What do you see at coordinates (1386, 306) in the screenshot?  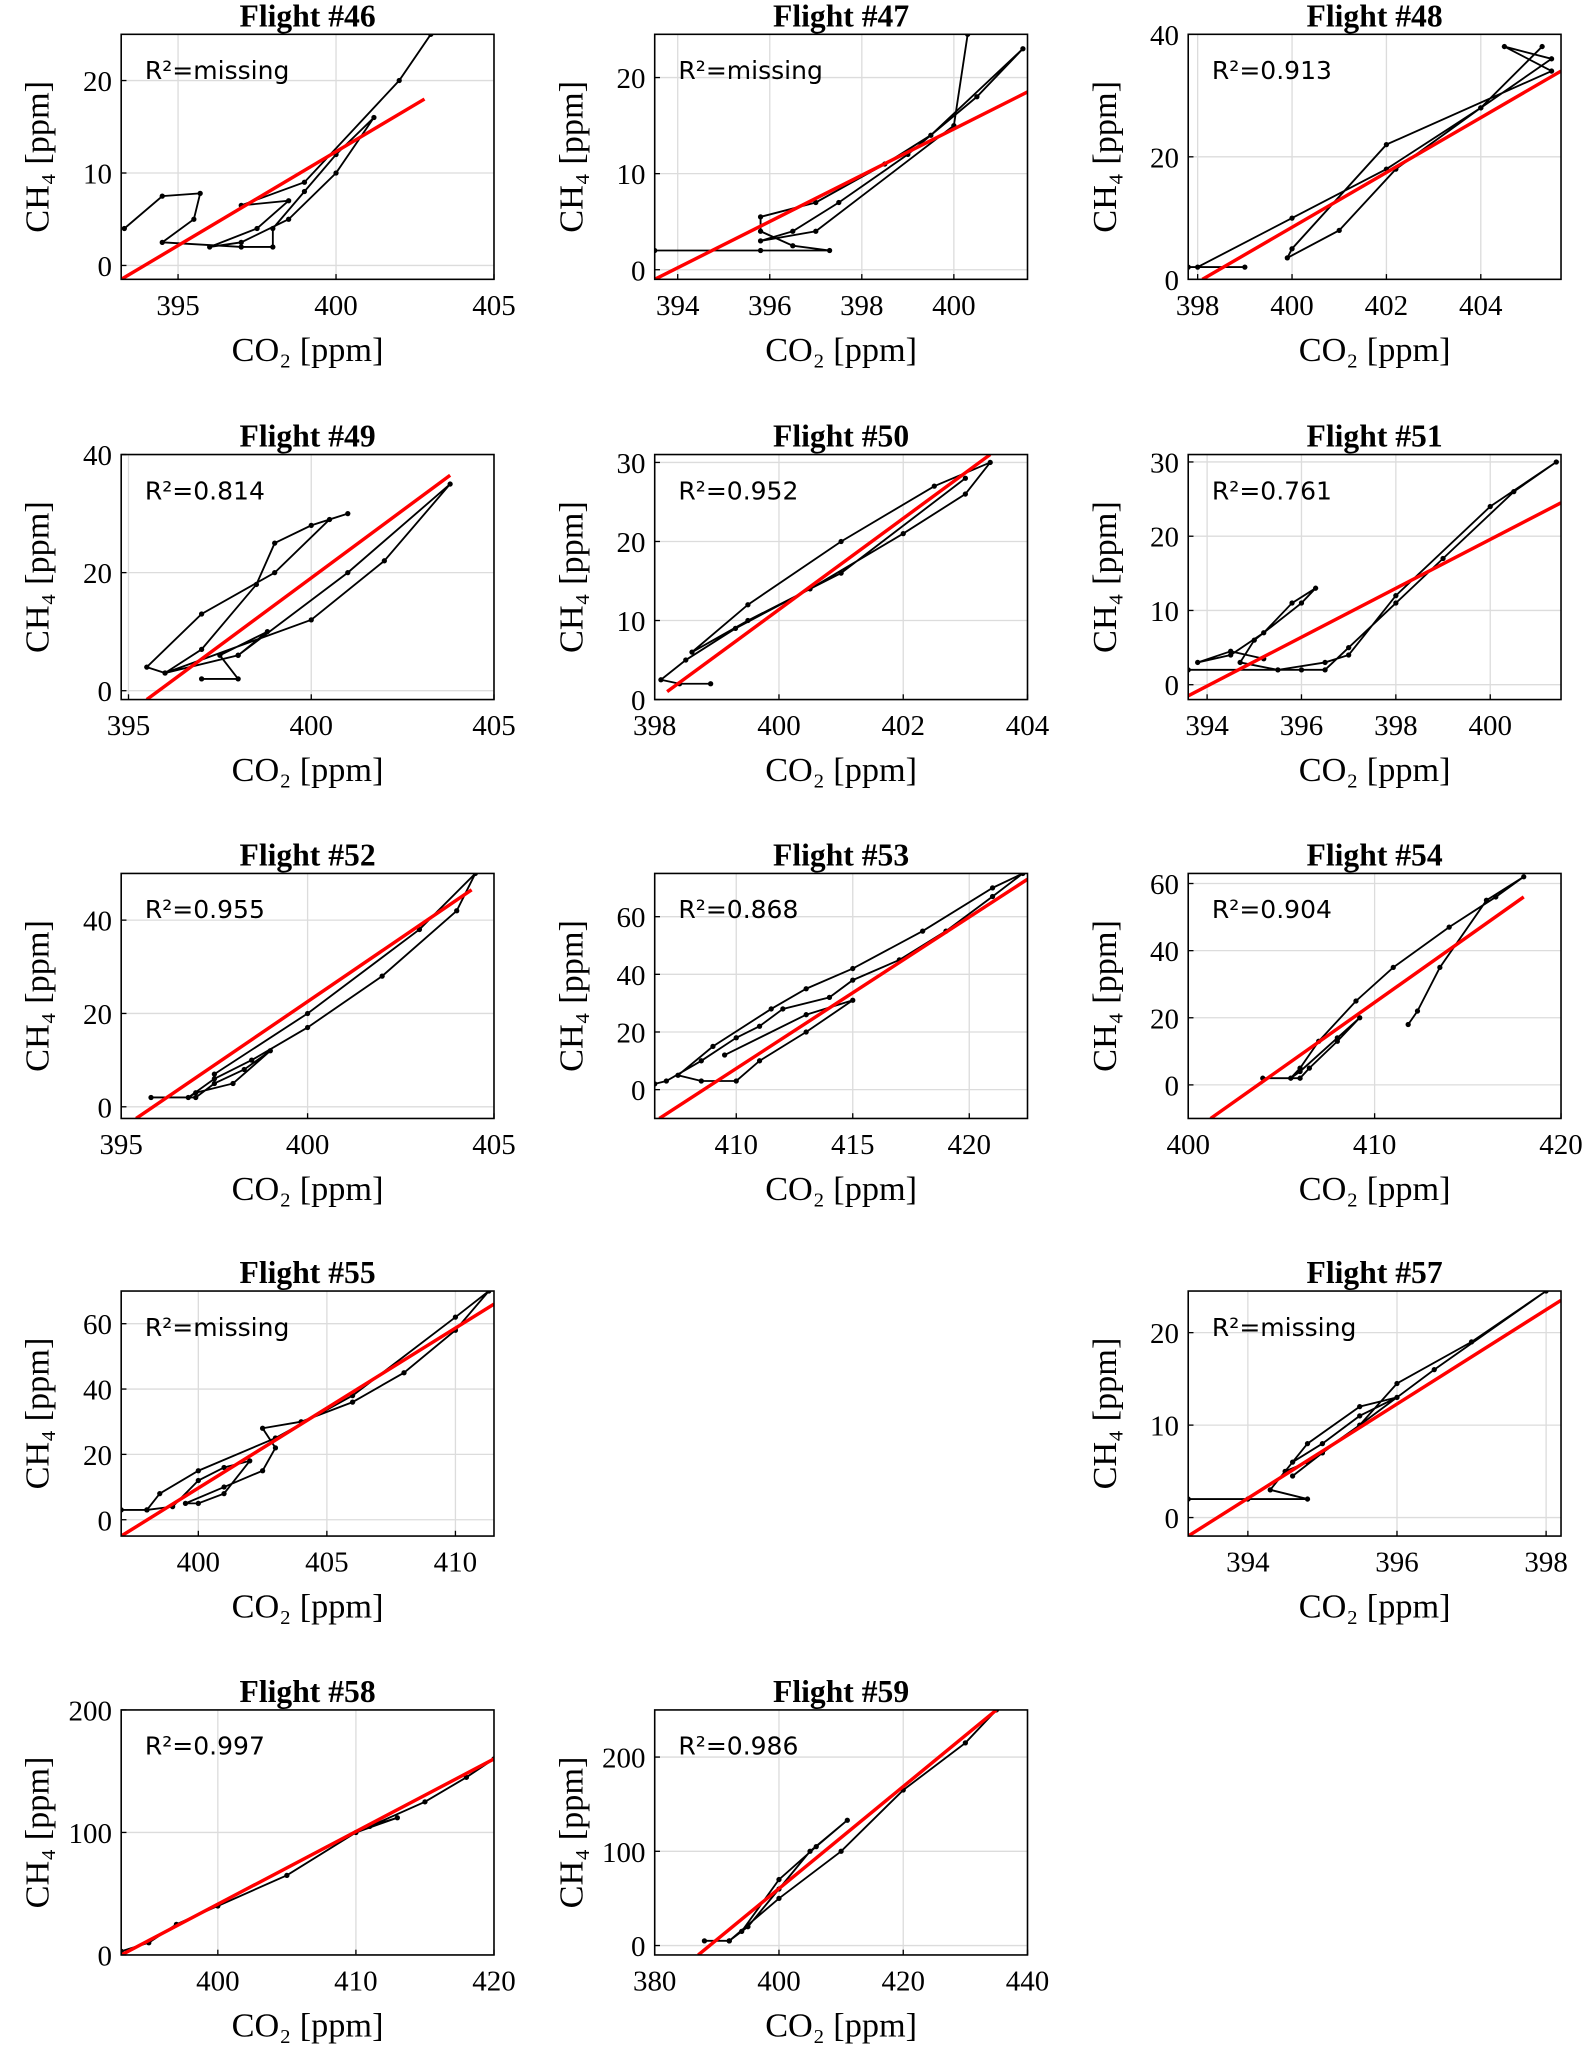 I see `x-tick-label: 402` at bounding box center [1386, 306].